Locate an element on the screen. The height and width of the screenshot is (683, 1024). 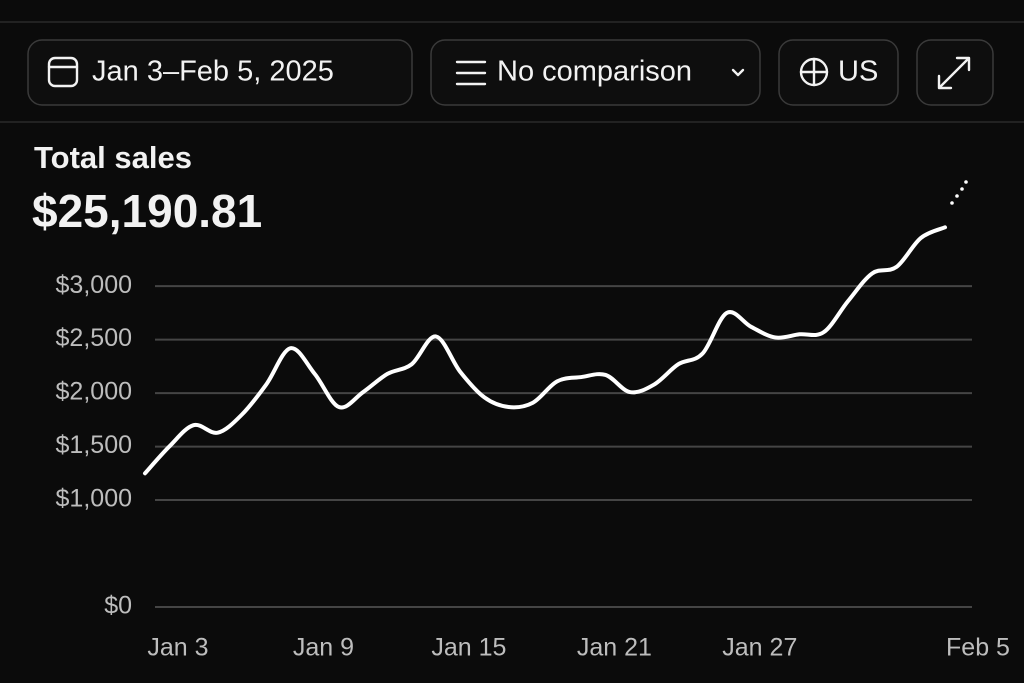
x-tick-label: Jan 21 is located at coordinates (614, 648).